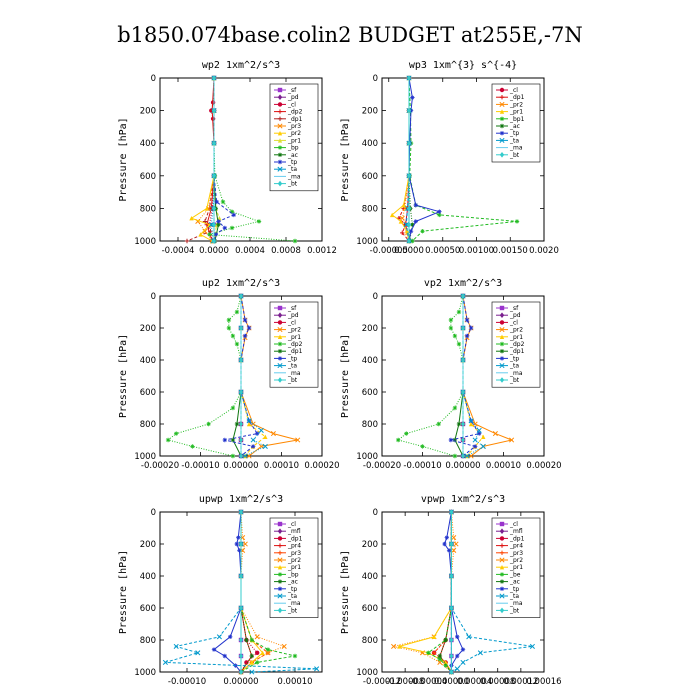 The image size is (700, 700). Describe the element at coordinates (281, 466) in the screenshot. I see `x-tick-label: 0.00010` at that location.